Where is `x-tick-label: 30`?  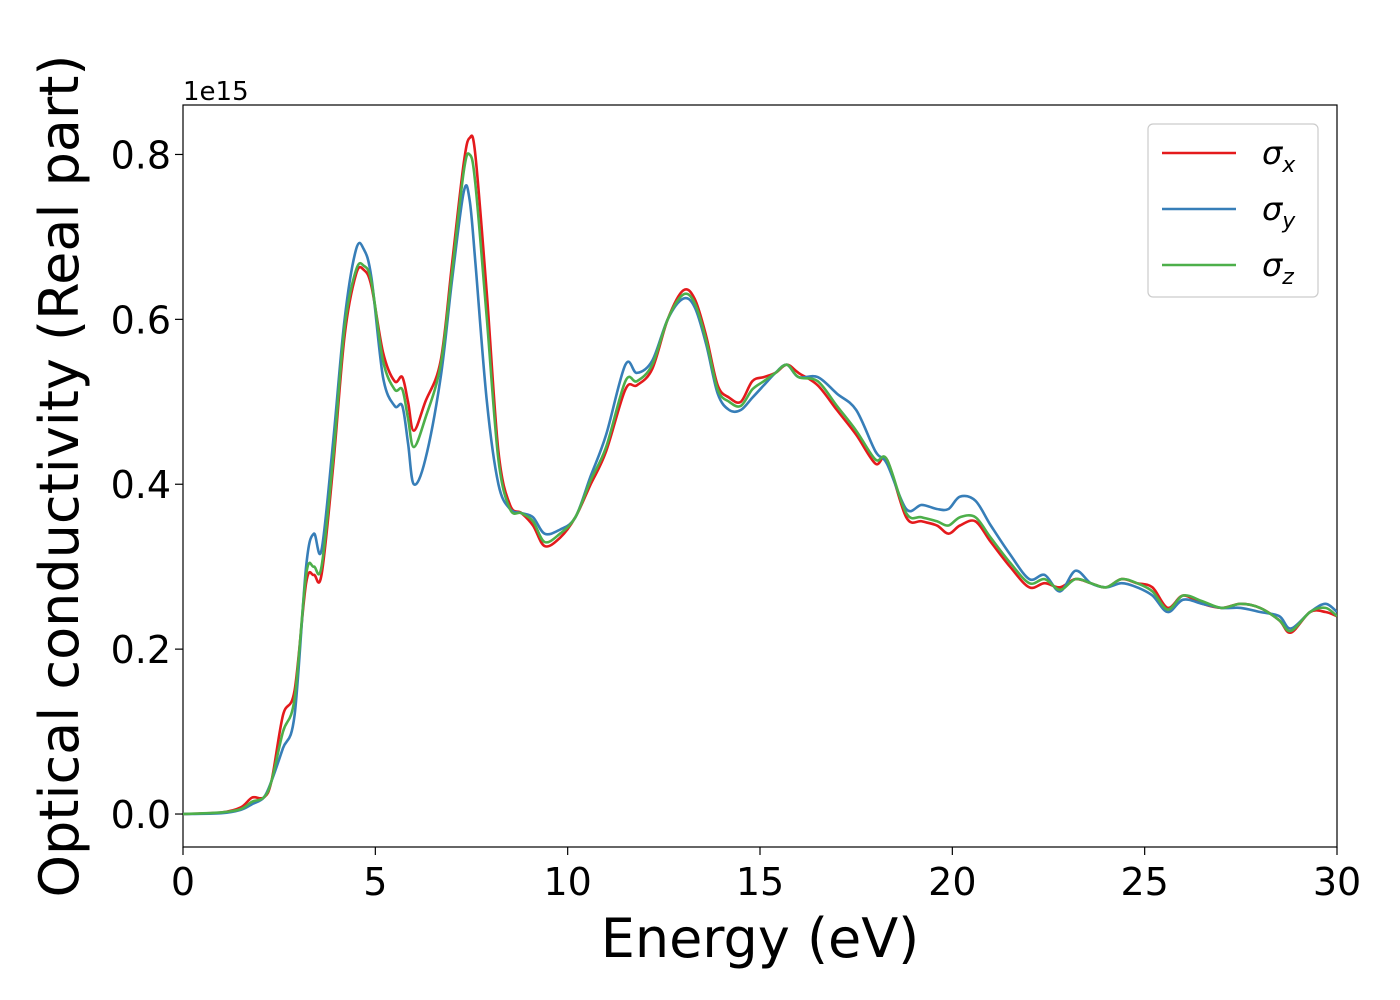
x-tick-label: 30 is located at coordinates (1337, 882).